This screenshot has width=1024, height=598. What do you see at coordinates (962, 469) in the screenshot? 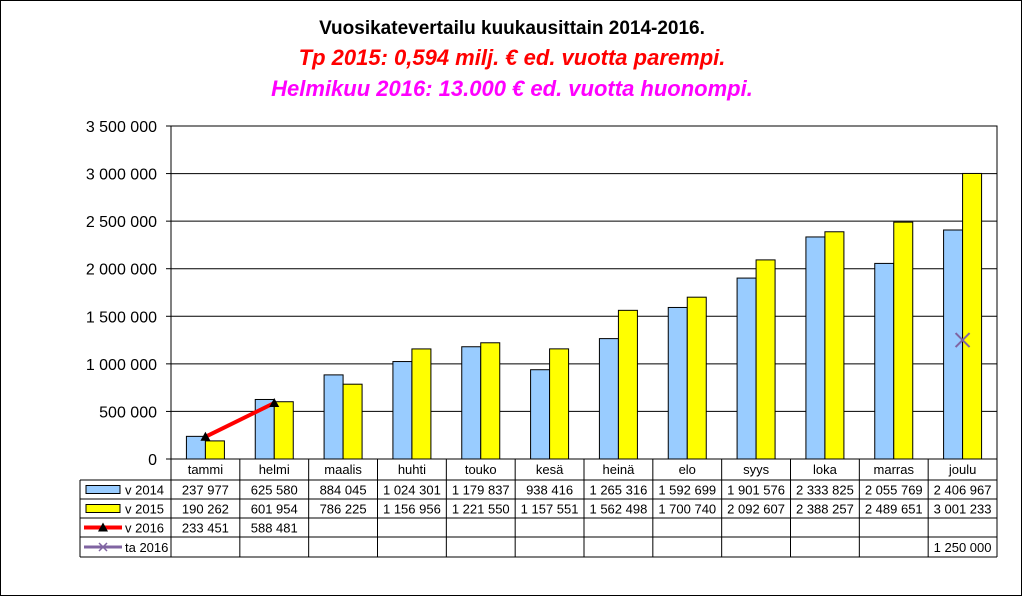
I see `x-category-label: joulu` at bounding box center [962, 469].